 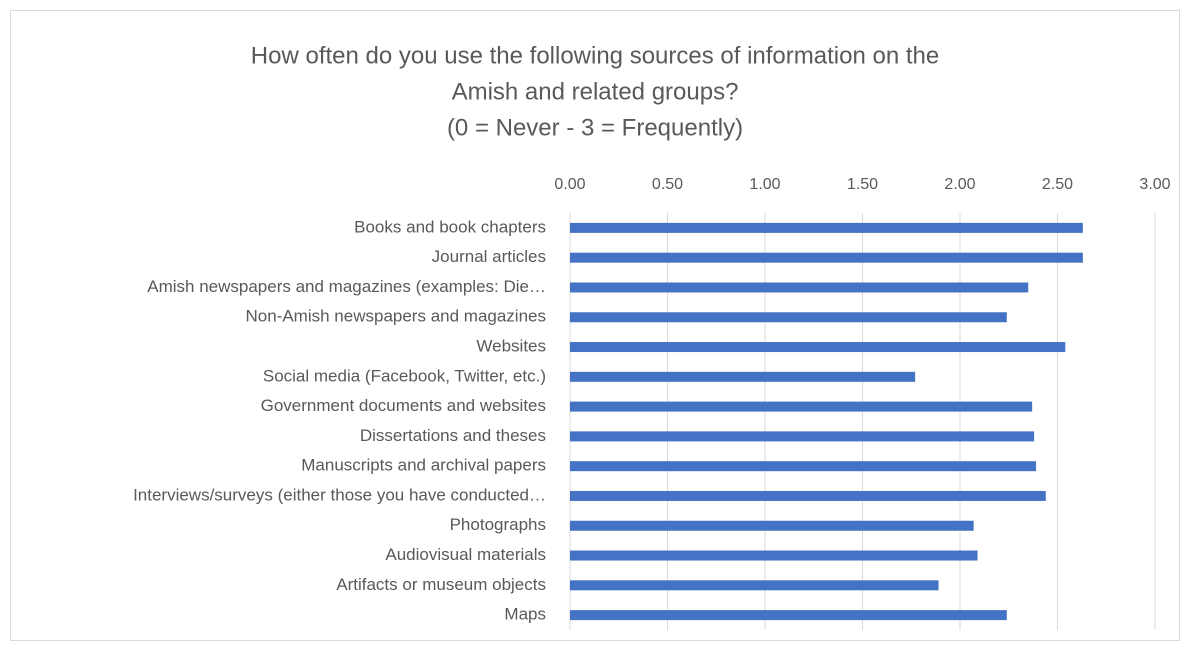 I want to click on y-tick-label: Non-Amish newspapers and magazines, so click(x=396, y=316).